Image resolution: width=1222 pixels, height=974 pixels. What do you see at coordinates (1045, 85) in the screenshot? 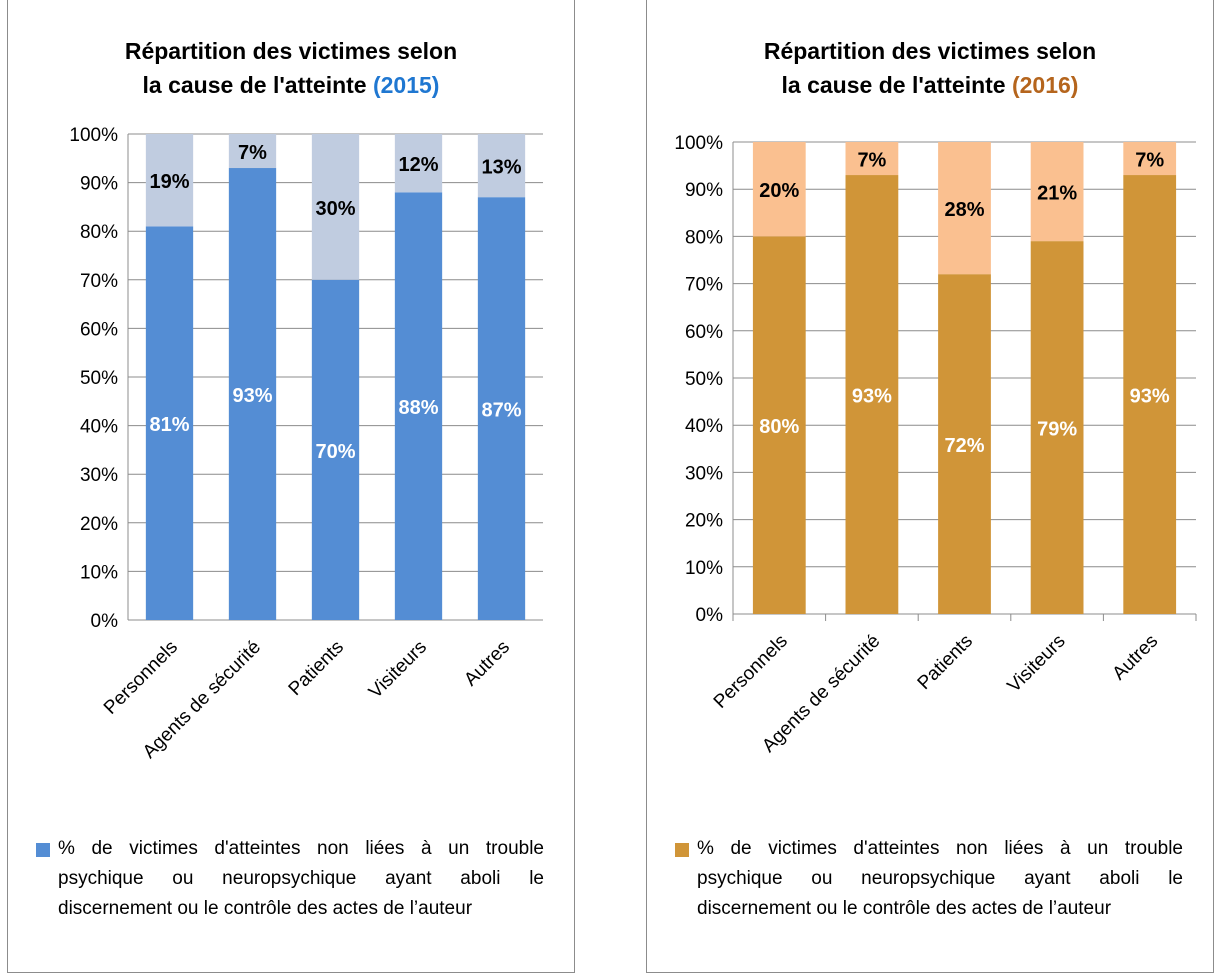
I see `chart-title-year: (2016)` at bounding box center [1045, 85].